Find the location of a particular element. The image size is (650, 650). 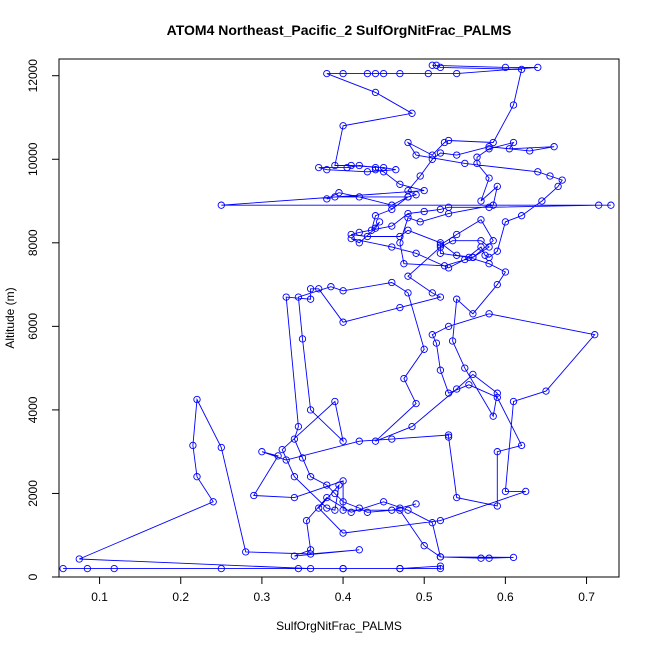

x-tick-label: 0.7 is located at coordinates (586, 597).